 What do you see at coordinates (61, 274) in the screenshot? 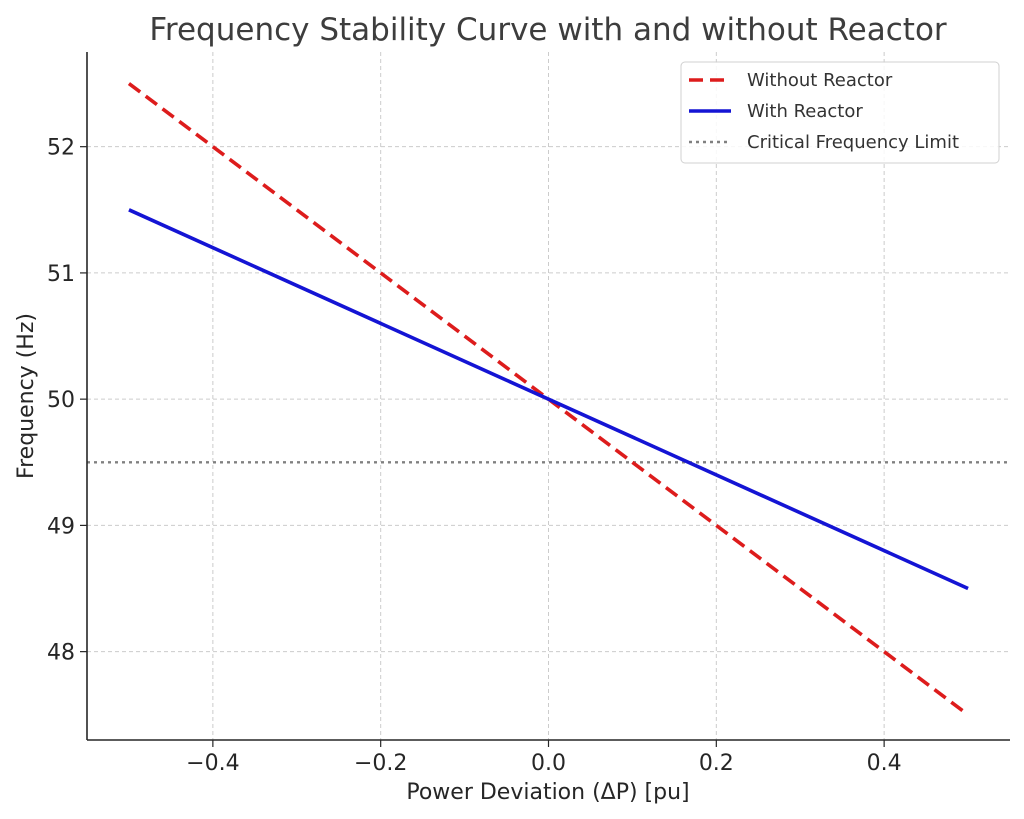
I see `y-tick-label: 51` at bounding box center [61, 274].